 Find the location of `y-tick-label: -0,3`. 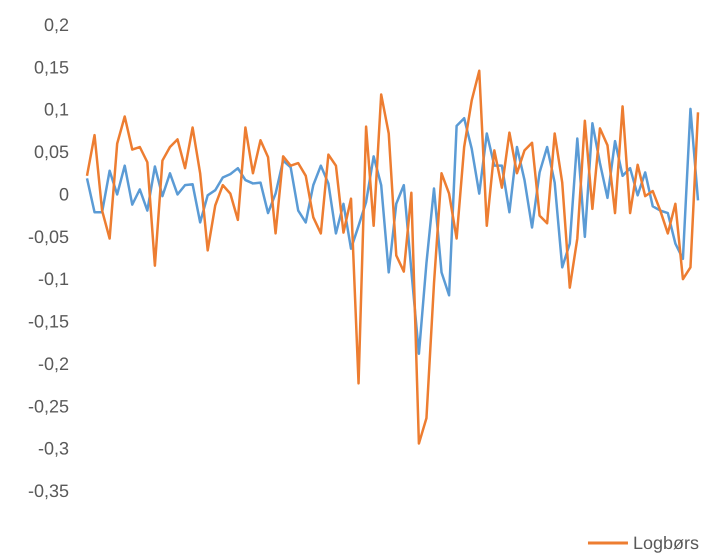

y-tick-label: -0,3 is located at coordinates (53, 448).